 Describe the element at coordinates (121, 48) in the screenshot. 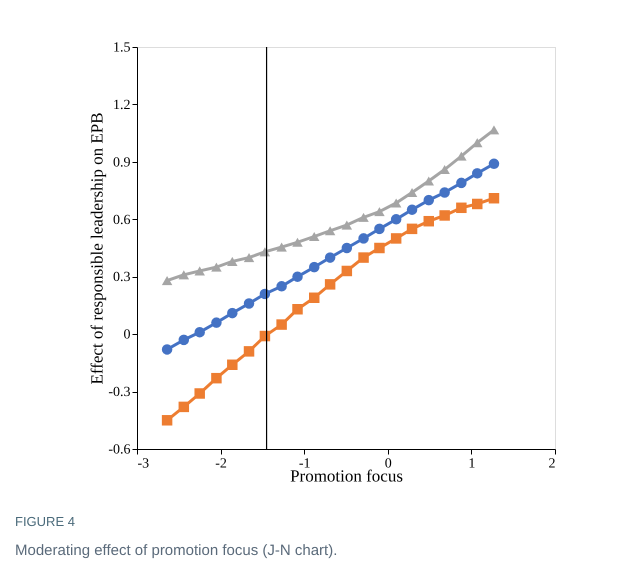

I see `y-tick-label: 1.5` at that location.